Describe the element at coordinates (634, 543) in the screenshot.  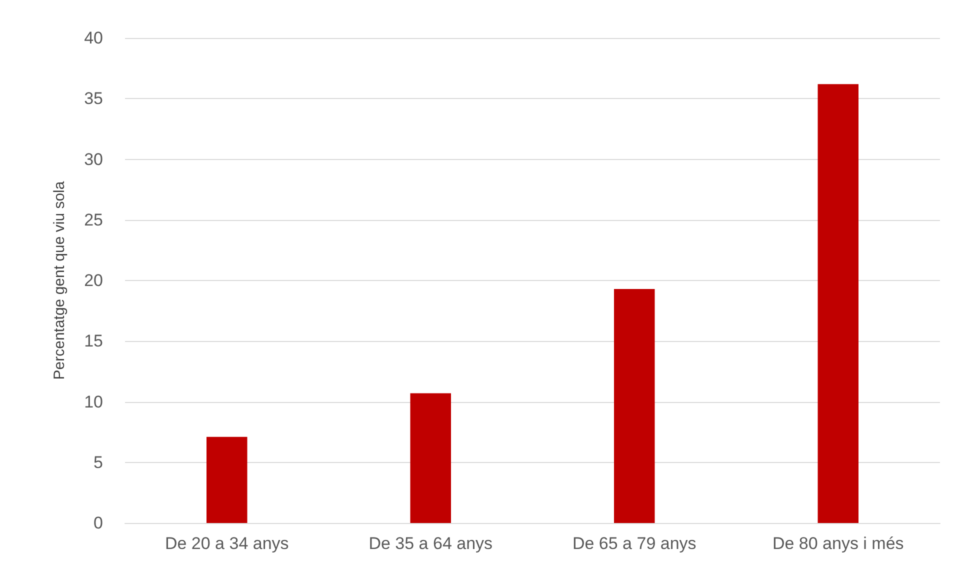
I see `x-tick-label: De 65 a 79 anys` at that location.